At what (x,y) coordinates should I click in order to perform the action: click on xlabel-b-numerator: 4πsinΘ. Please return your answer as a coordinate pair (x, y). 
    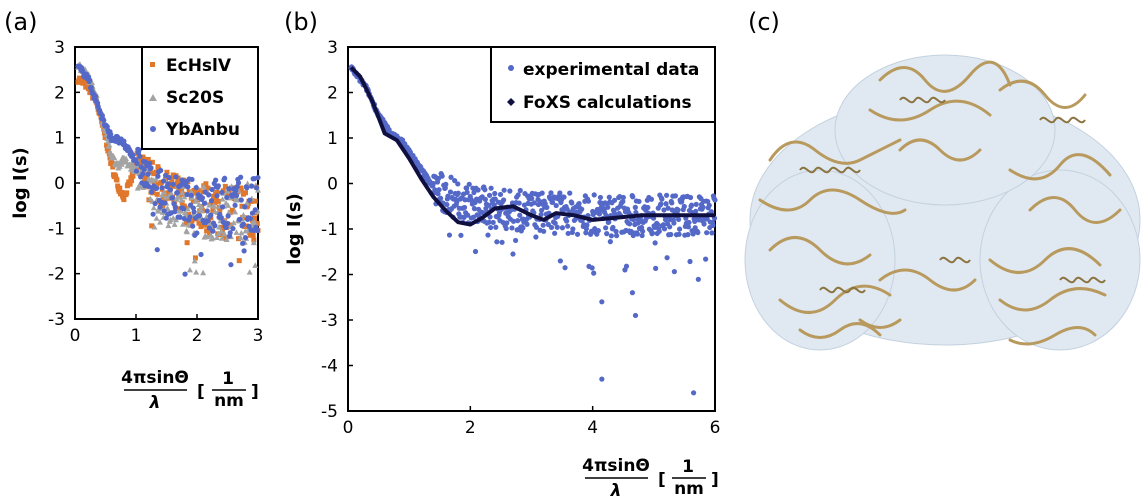
    Looking at the image, I should click on (616, 466).